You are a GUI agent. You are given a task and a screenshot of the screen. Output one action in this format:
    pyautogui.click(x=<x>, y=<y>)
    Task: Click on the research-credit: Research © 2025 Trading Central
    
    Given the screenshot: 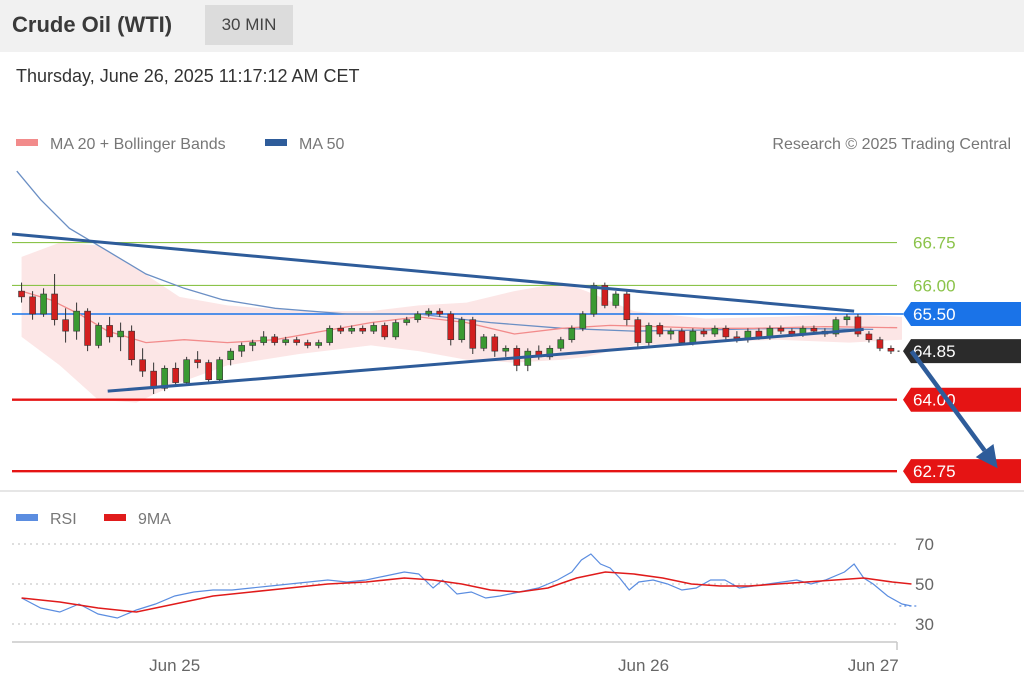 What is the action you would take?
    pyautogui.click(x=891, y=144)
    